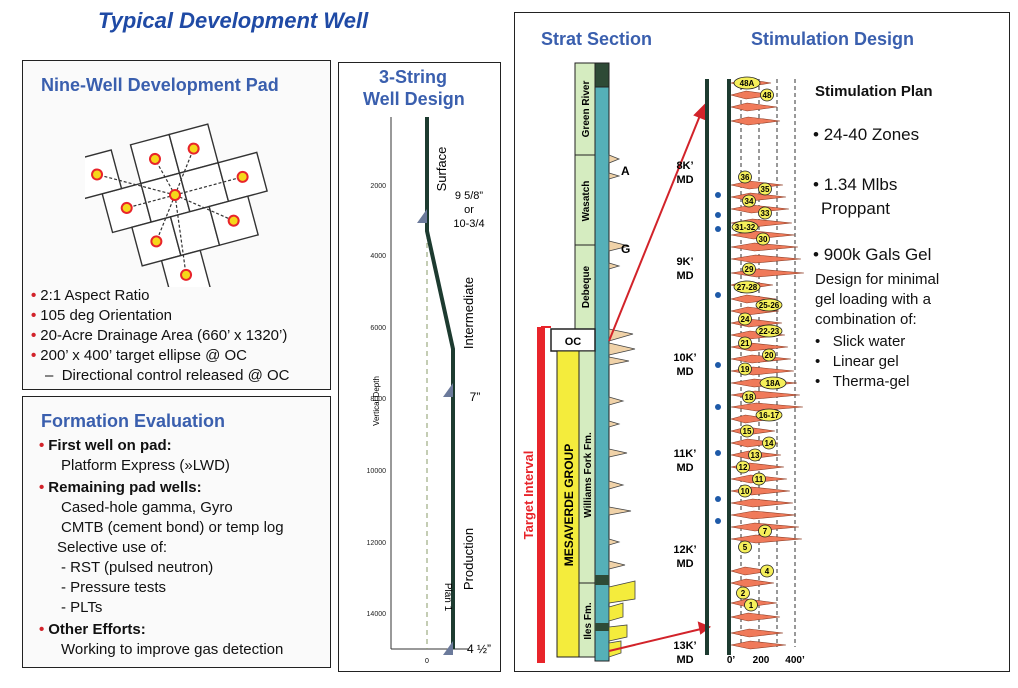 Image resolution: width=1018 pixels, height=688 pixels. I want to click on pad-panel: Nine-Well Development Pad, so click(176, 225).